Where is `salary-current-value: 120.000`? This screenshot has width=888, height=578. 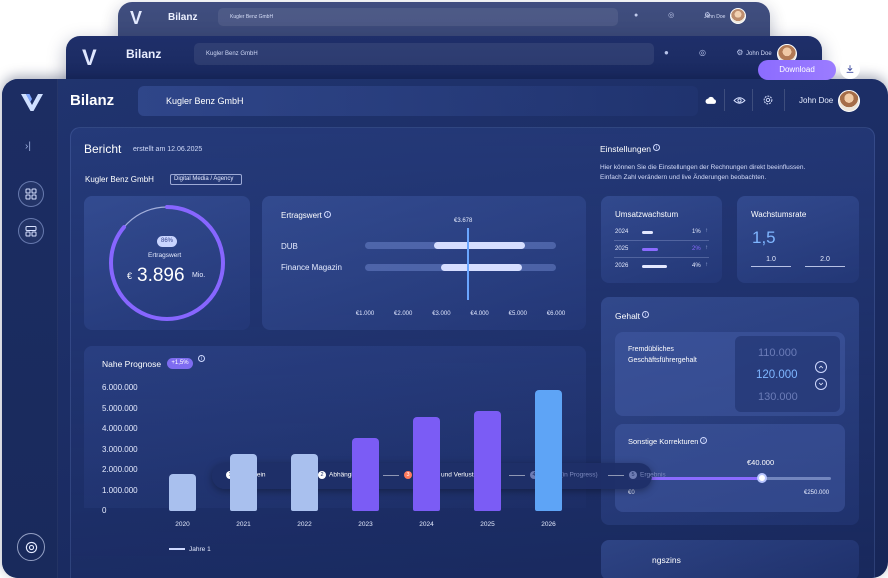
salary-current-value: 120.000 is located at coordinates (777, 375).